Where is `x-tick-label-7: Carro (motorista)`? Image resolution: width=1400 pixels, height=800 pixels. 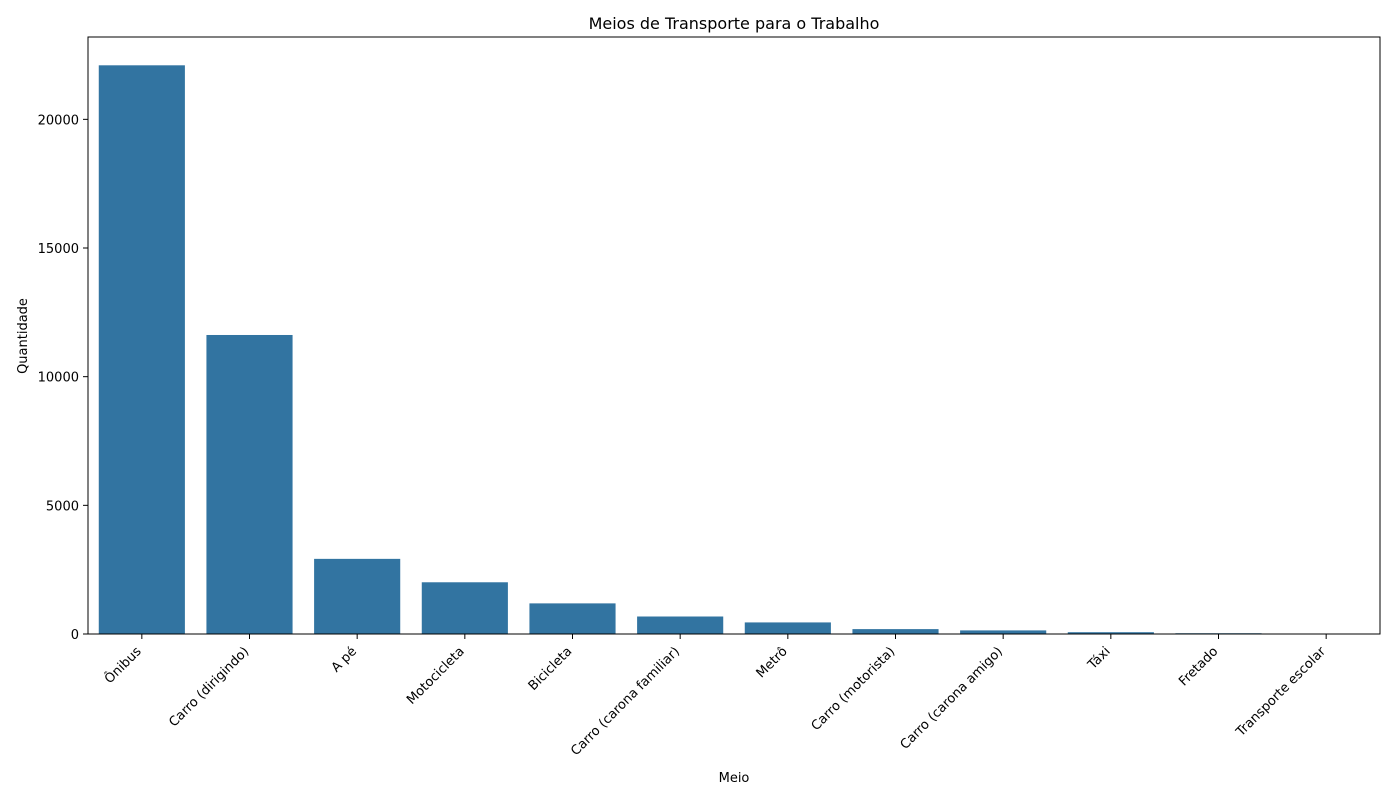 x-tick-label-7: Carro (motorista) is located at coordinates (854, 689).